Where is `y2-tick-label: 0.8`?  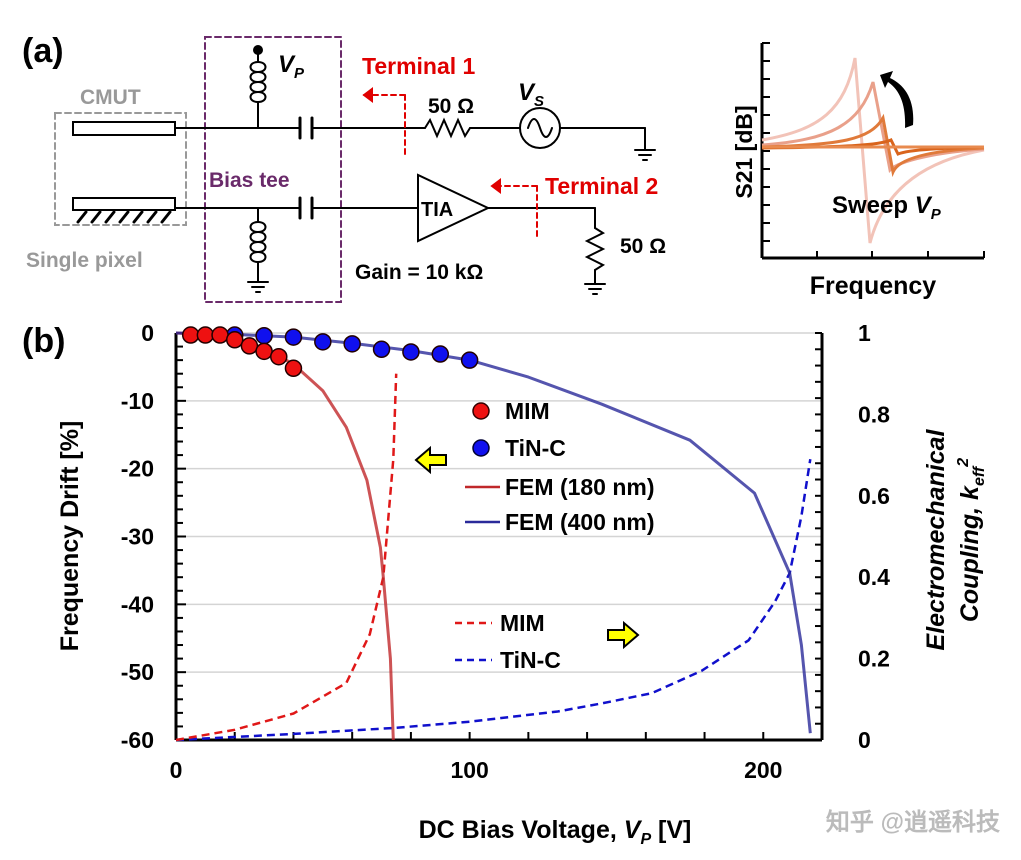 y2-tick-label: 0.8 is located at coordinates (874, 414).